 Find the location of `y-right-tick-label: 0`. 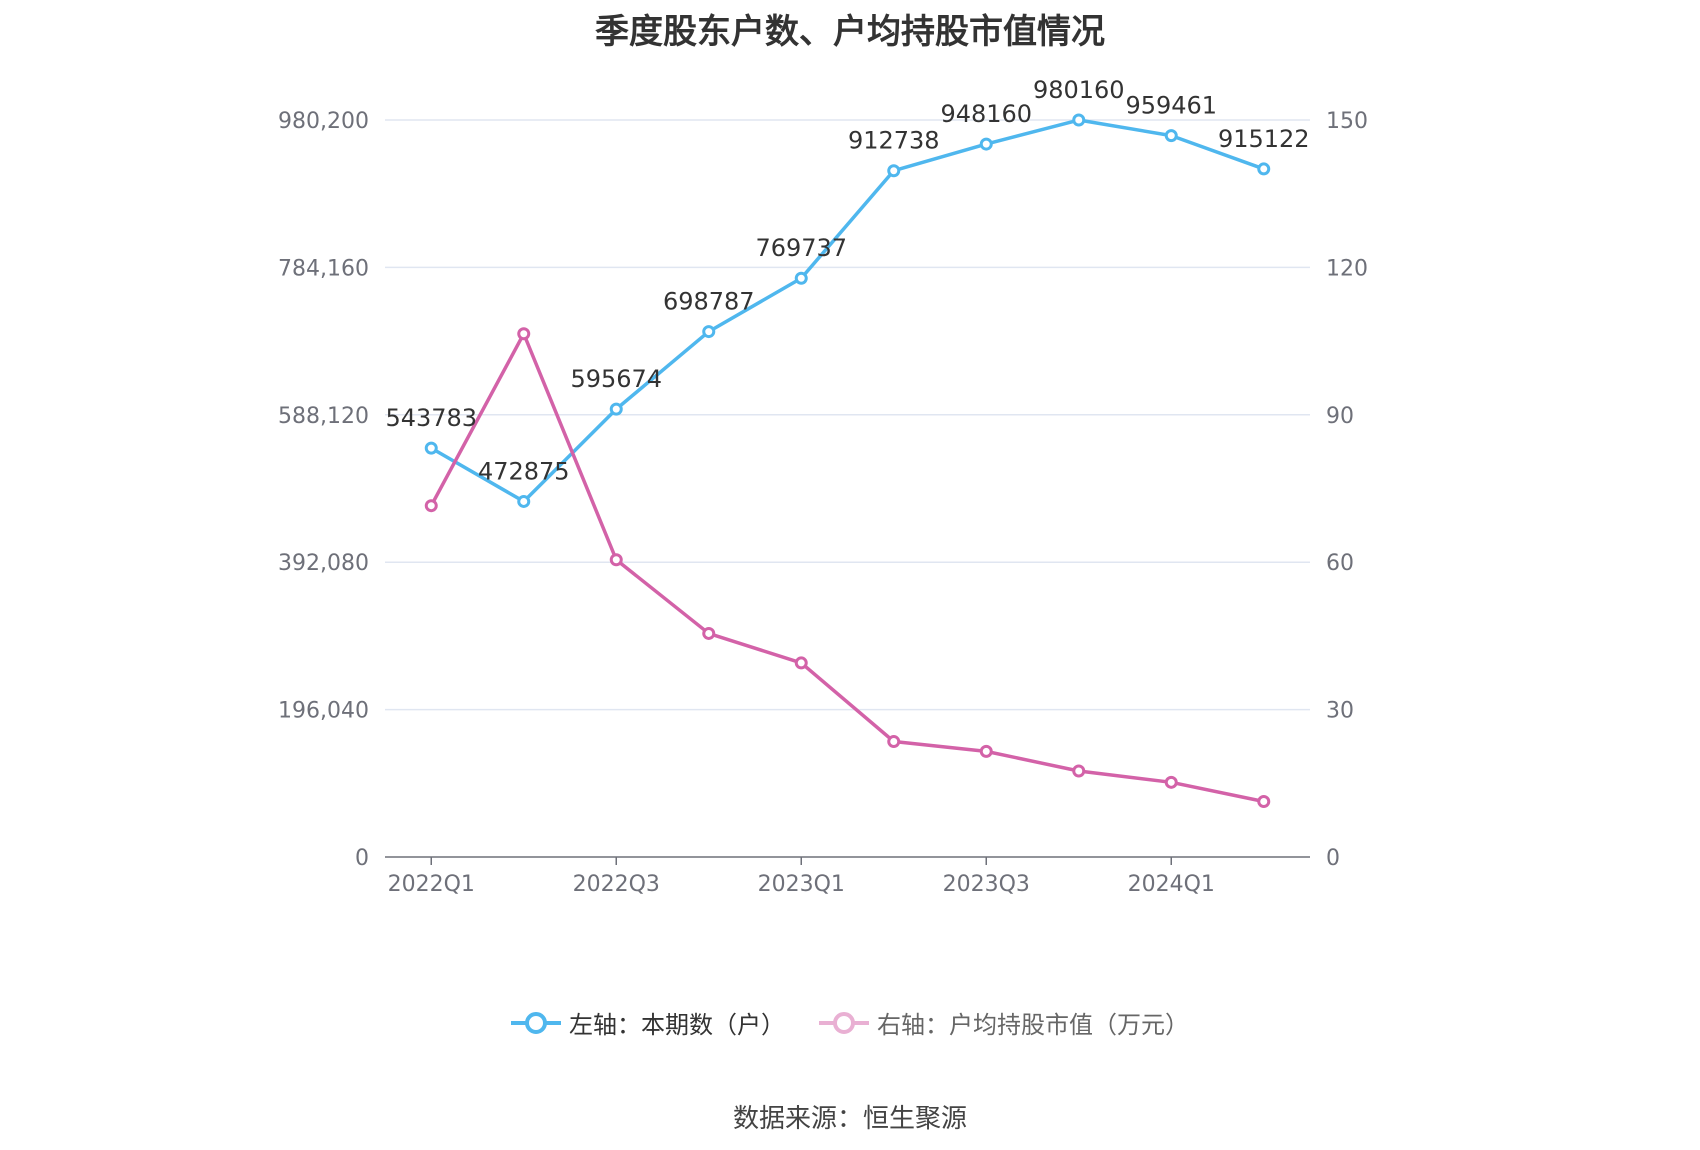

y-right-tick-label: 0 is located at coordinates (1333, 858).